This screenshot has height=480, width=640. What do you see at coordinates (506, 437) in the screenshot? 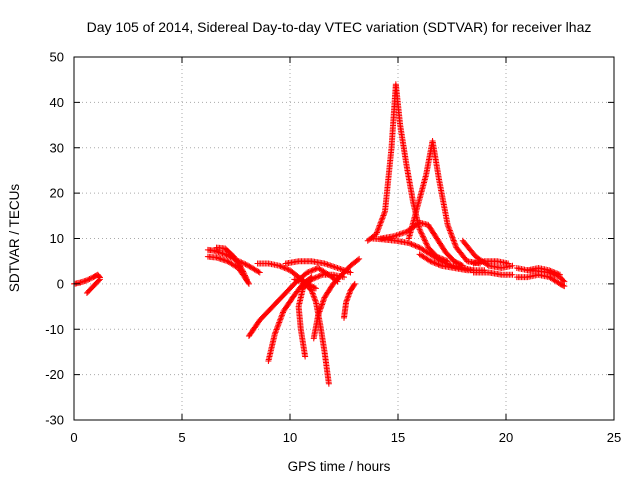
I see `x-tick-label: 20` at bounding box center [506, 437].